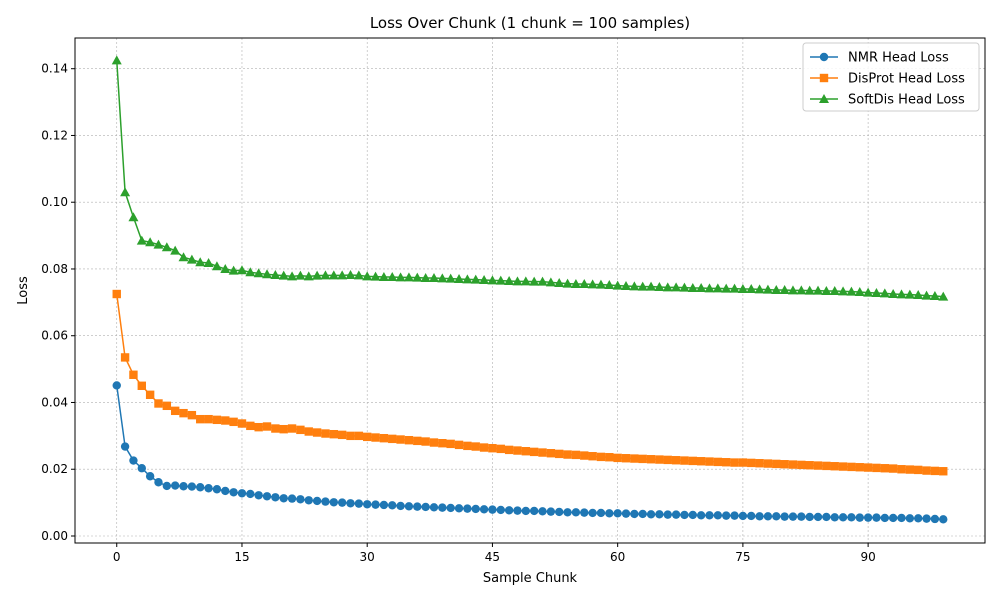  Describe the element at coordinates (906, 79) in the screenshot. I see `legend-label: DisProt Head Loss` at that location.